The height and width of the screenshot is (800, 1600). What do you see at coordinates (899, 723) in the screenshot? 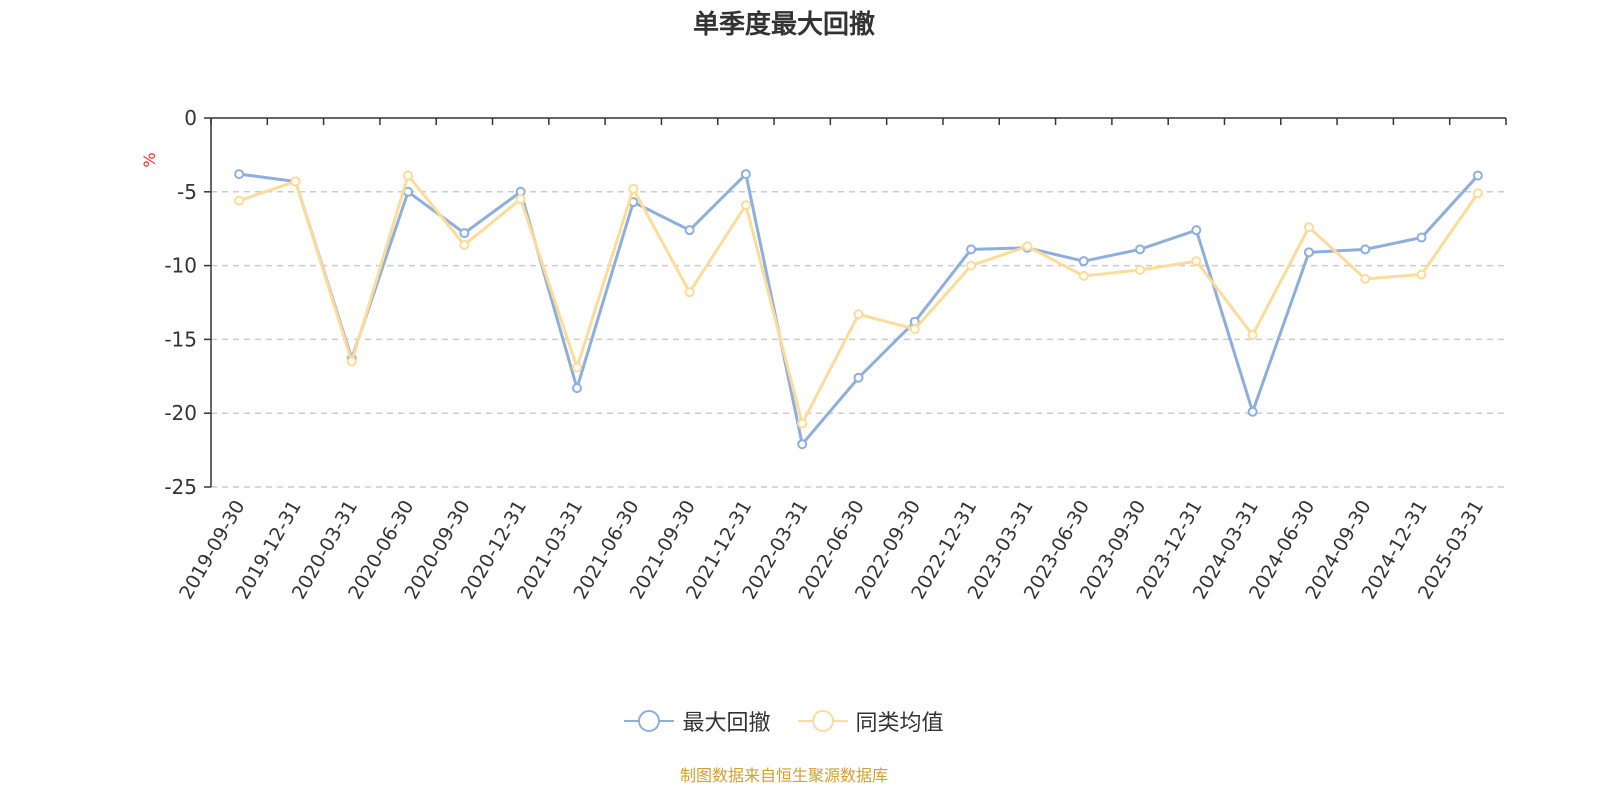
I see `legend-label: 同类均值` at bounding box center [899, 723].